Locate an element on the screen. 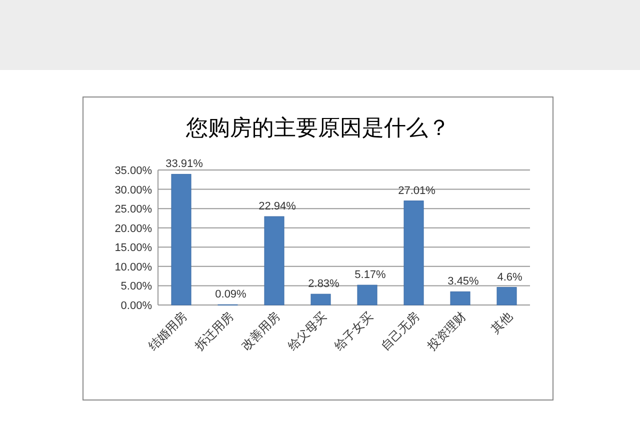 This screenshot has width=640, height=424. chart-title: 您购房的主要原因是什么？ is located at coordinates (317, 127).